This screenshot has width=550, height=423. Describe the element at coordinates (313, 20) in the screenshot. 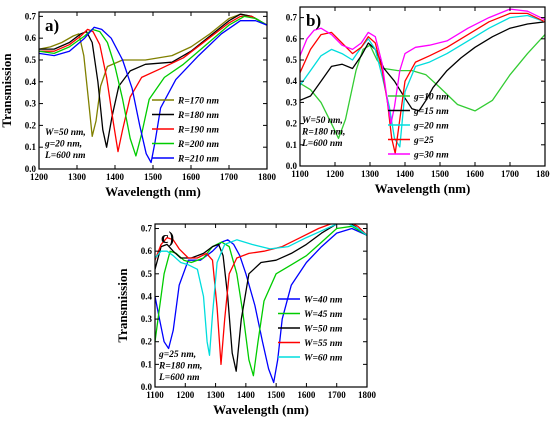

I see `panel-label: b)` at that location.